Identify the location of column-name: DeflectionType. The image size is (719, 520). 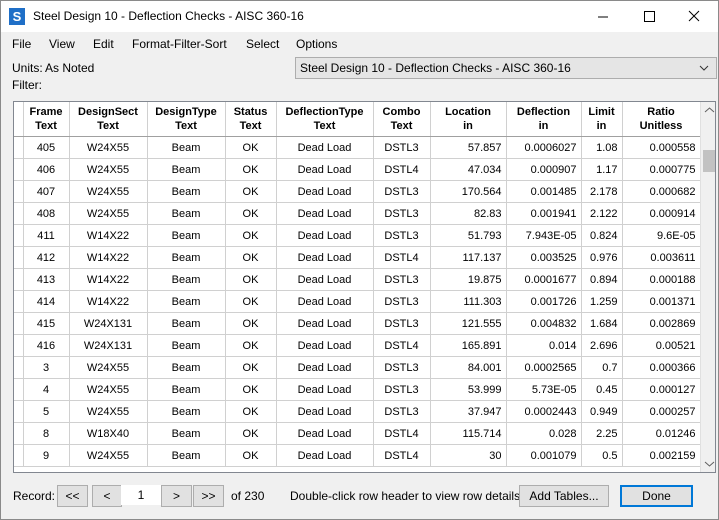
(325, 112).